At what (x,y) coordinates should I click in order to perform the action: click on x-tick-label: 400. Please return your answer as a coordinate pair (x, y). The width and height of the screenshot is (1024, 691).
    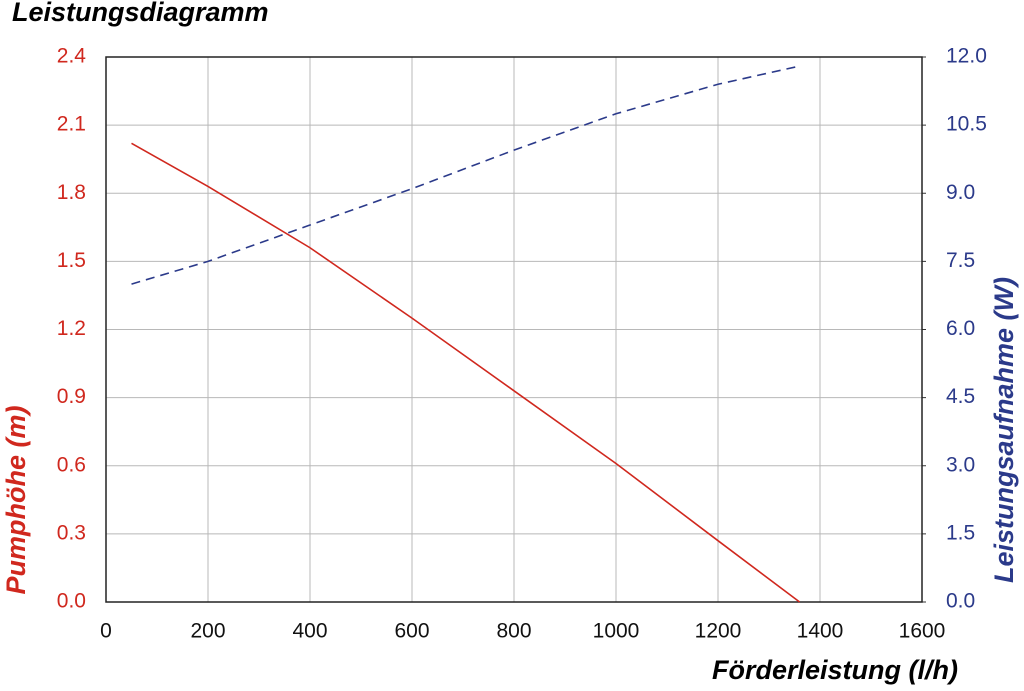
    Looking at the image, I should click on (309, 631).